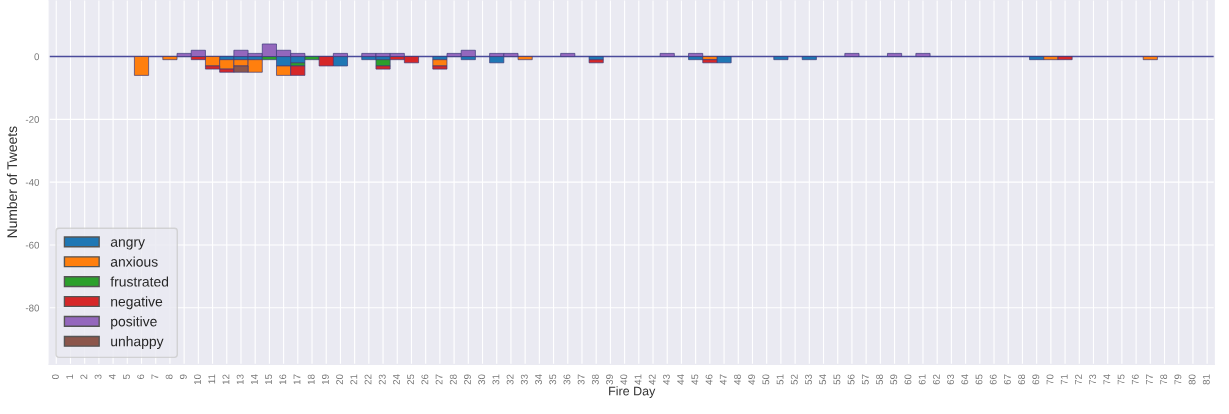  What do you see at coordinates (624, 379) in the screenshot?
I see `x-tick-label: 40` at bounding box center [624, 379].